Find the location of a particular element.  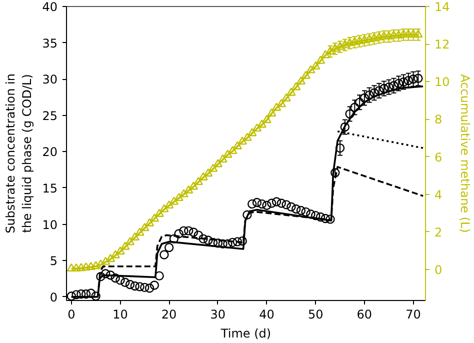

x-tick-label: 20 is located at coordinates (169, 315).